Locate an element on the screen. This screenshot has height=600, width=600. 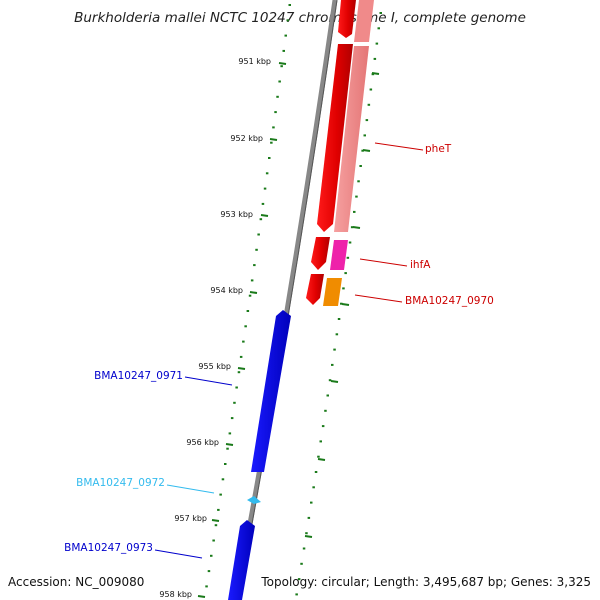
pheT-feature-track is located at coordinates (364, 21).